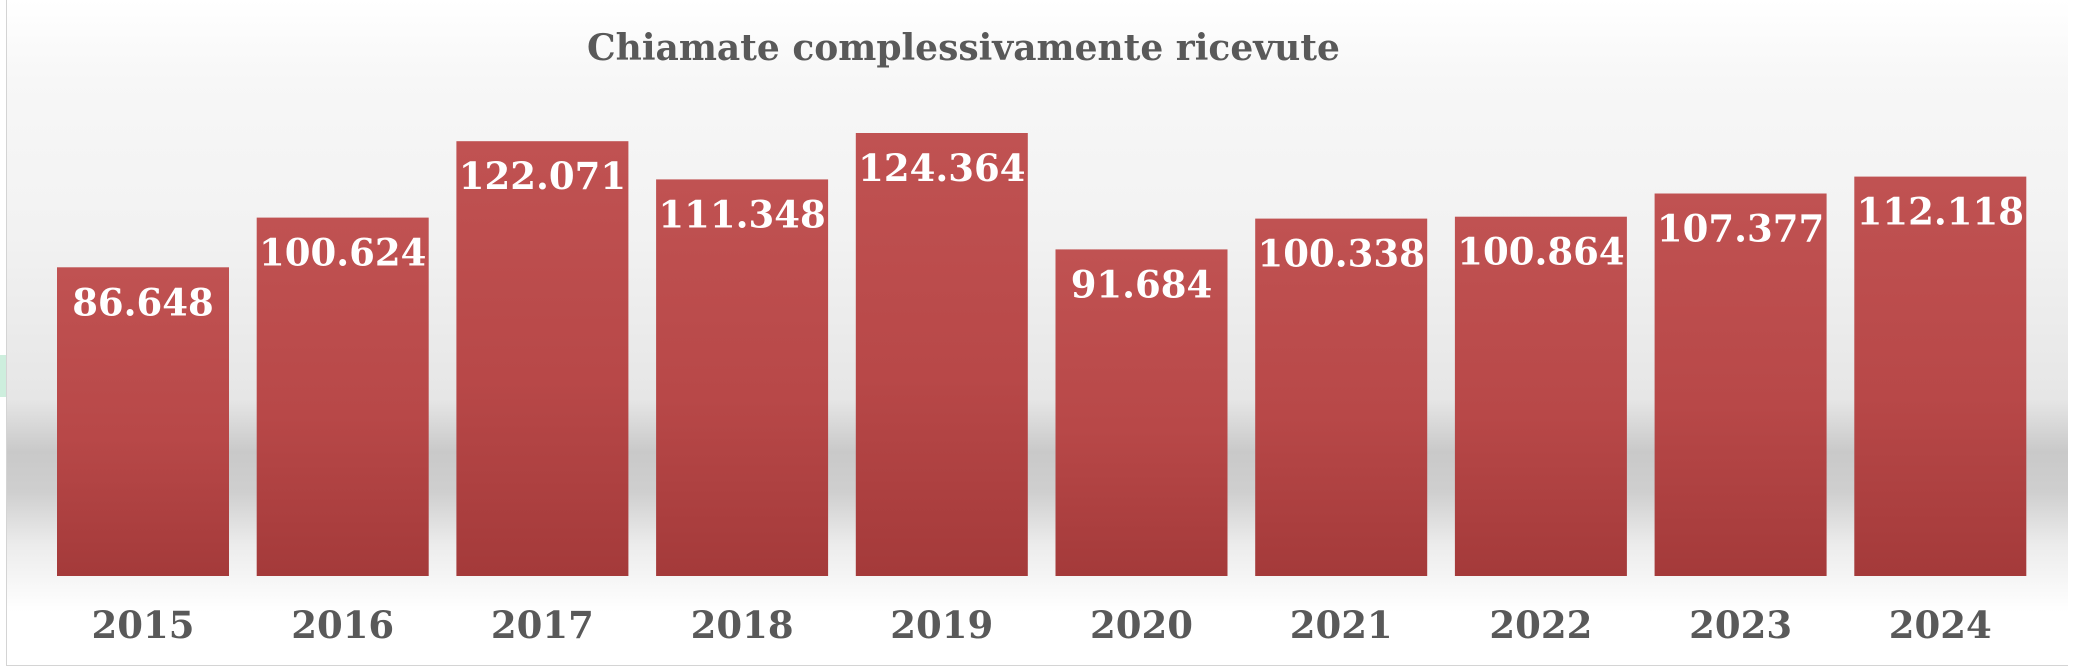 The width and height of the screenshot is (2073, 670). Describe the element at coordinates (542, 176) in the screenshot. I see `value-label-2017: 122.071` at that location.